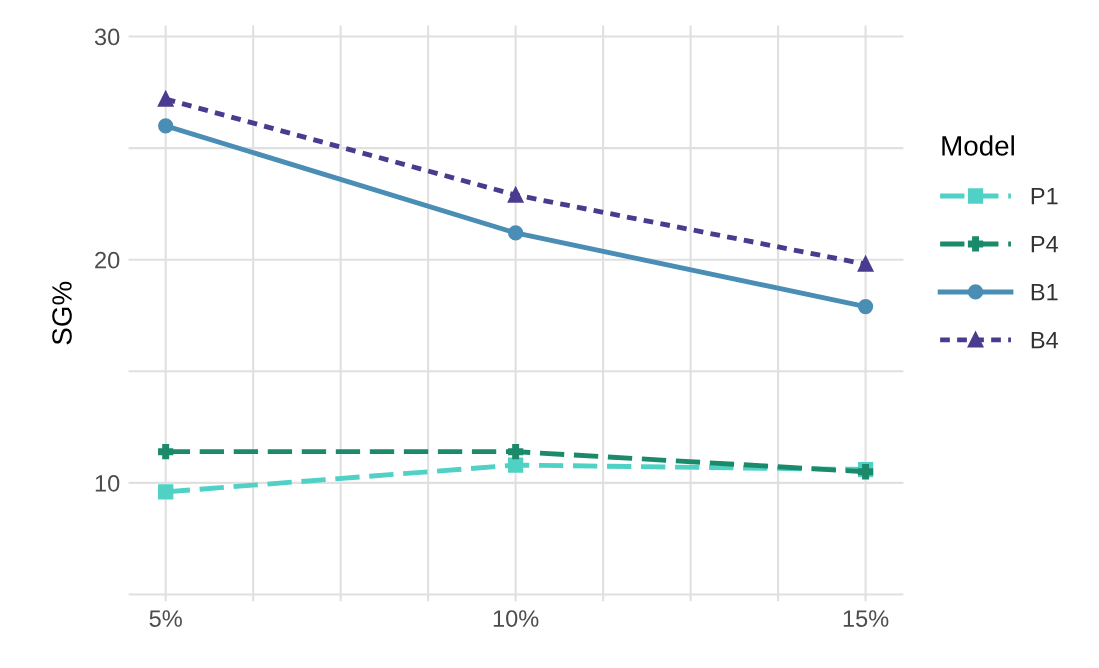  What do you see at coordinates (107, 483) in the screenshot?
I see `y-tick-label: 10` at bounding box center [107, 483].